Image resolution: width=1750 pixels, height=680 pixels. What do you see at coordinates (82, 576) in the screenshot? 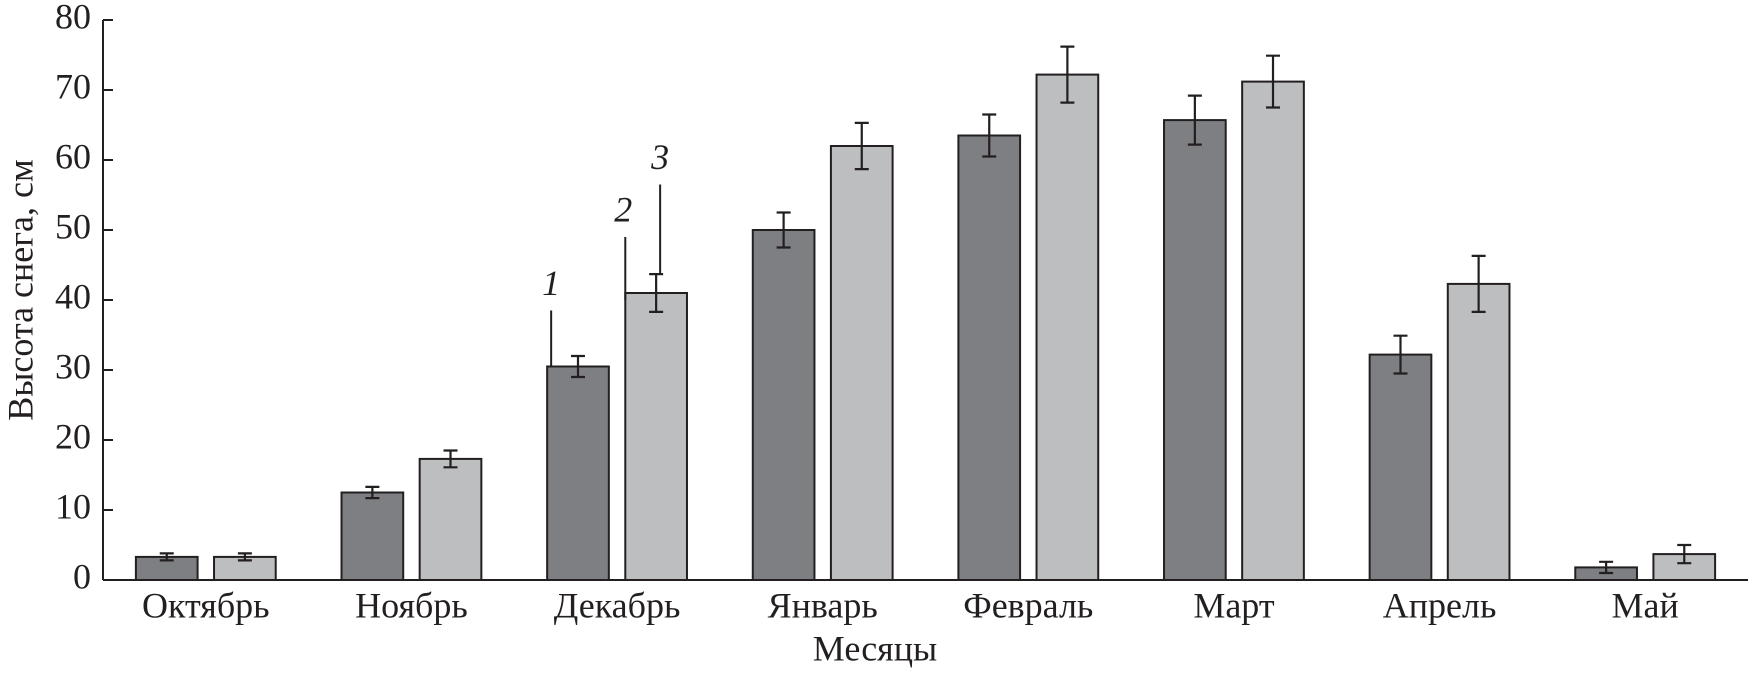
I see `y-tick-label: 0` at bounding box center [82, 576].